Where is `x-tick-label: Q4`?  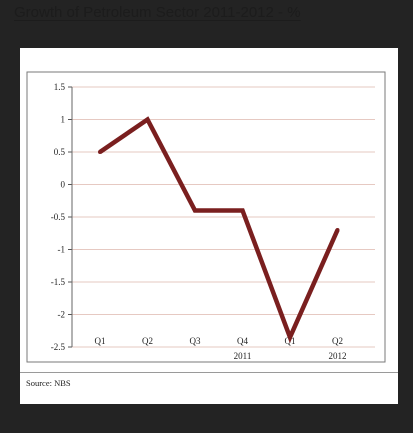
x-tick-label: Q4 is located at coordinates (242, 341).